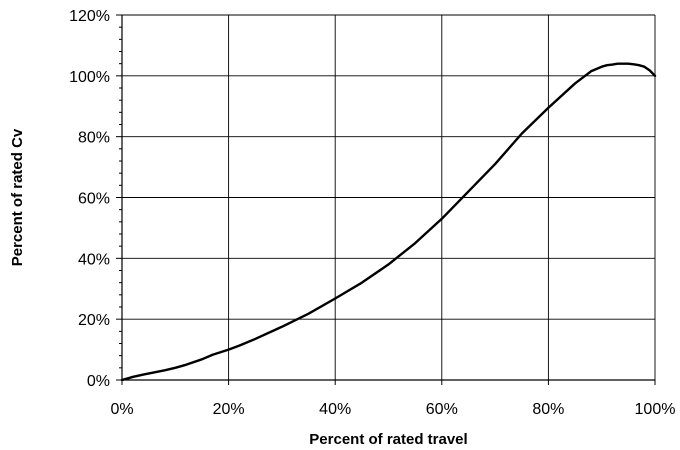 Image resolution: width=680 pixels, height=450 pixels. Describe the element at coordinates (94, 199) in the screenshot. I see `y-tick-label: 60%` at that location.